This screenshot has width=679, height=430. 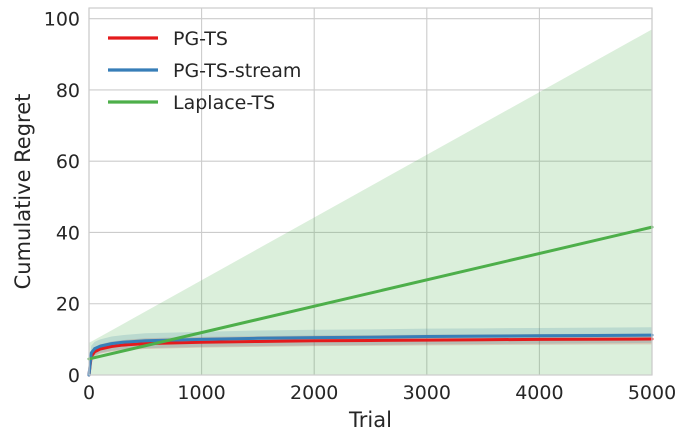 What do you see at coordinates (68, 91) in the screenshot?
I see `y-tick-label: 80` at bounding box center [68, 91].